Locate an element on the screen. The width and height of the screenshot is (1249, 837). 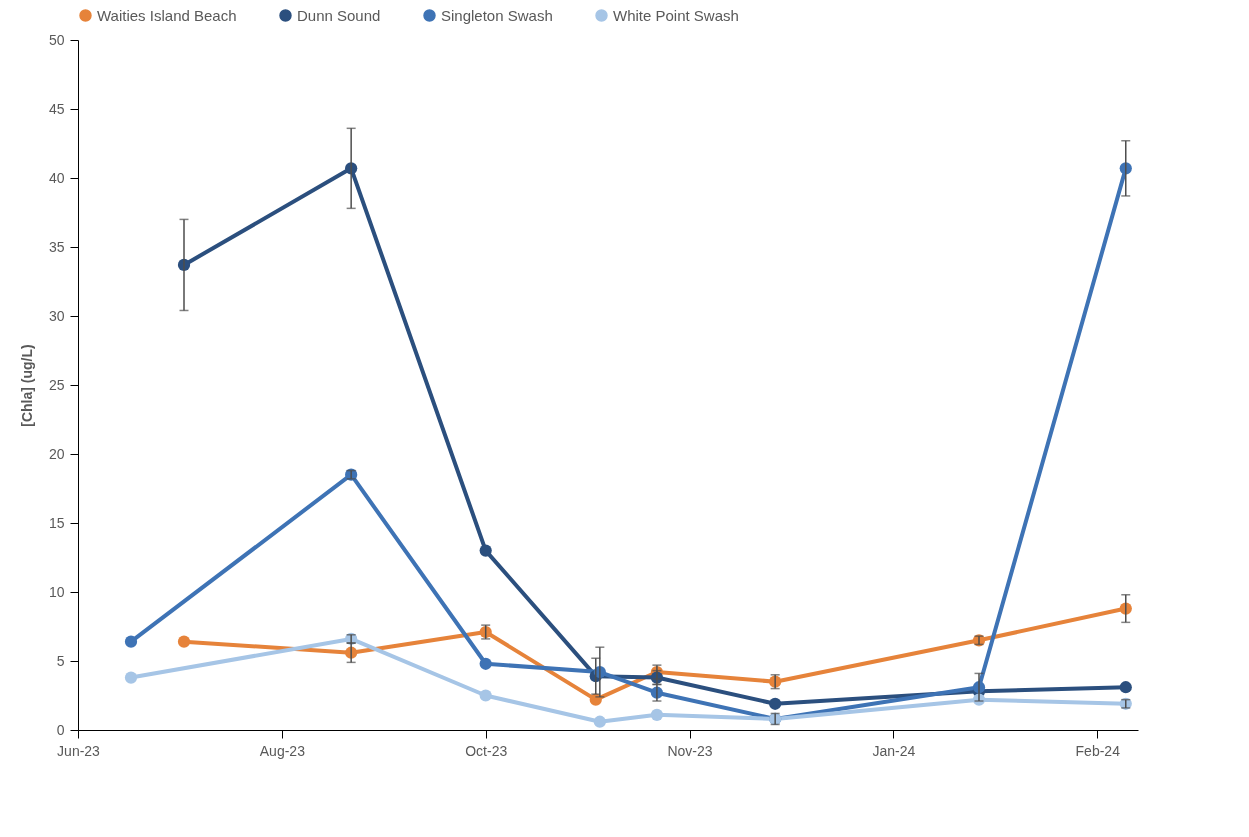
legend-label: Waities Island Beach is located at coordinates (167, 15).